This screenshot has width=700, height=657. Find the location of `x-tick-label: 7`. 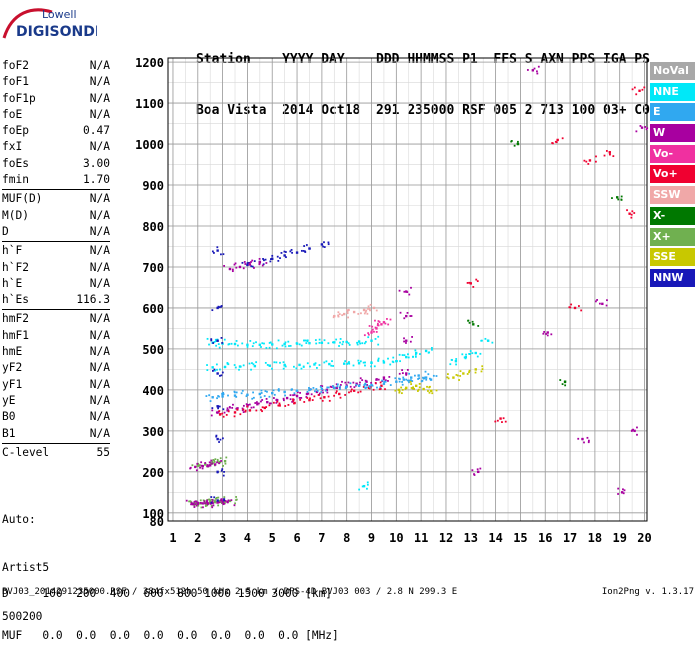

x-tick-label: 7 is located at coordinates (321, 538).